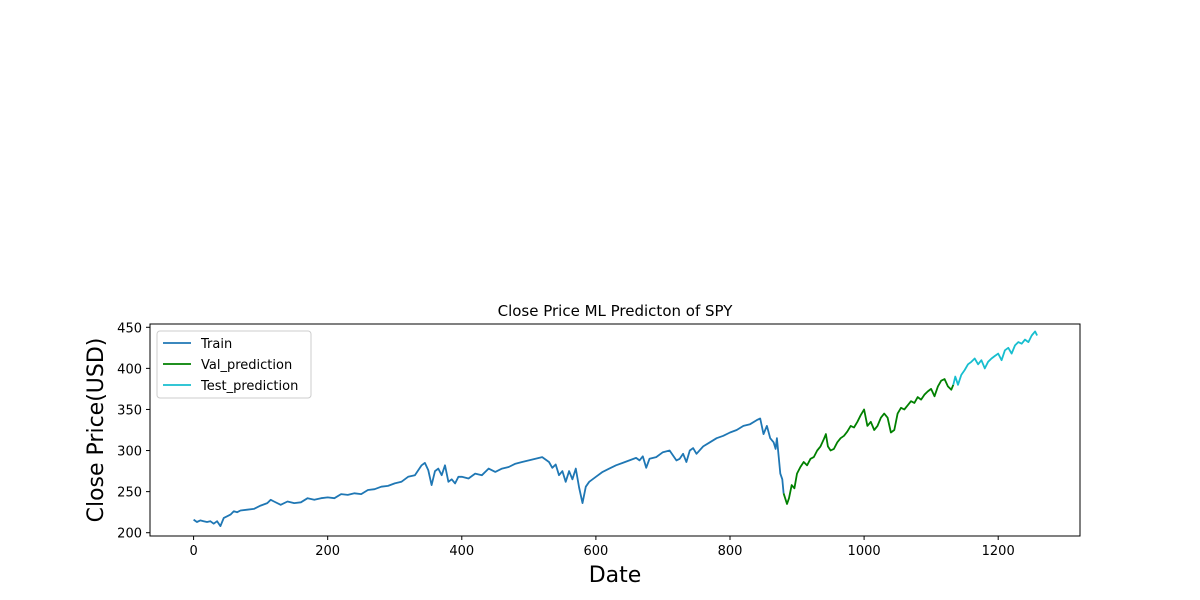 This screenshot has width=1200, height=600. I want to click on x-tick-label: 1000, so click(864, 551).